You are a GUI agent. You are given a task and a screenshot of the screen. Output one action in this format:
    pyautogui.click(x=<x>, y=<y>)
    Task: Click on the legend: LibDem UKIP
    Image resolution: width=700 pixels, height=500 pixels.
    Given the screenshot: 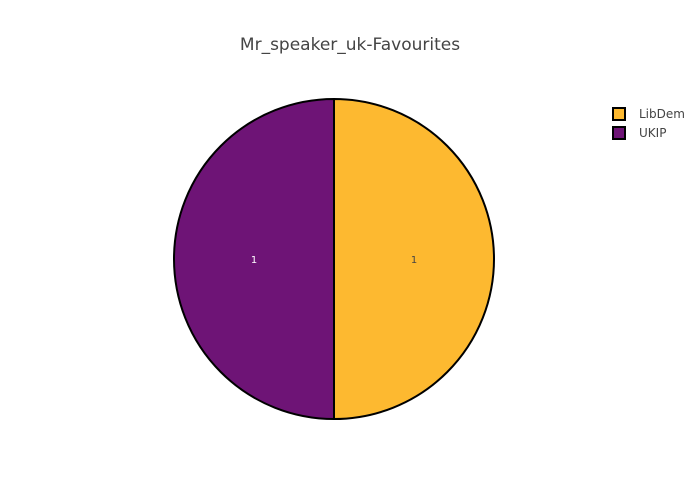 What is the action you would take?
    pyautogui.click(x=648, y=123)
    